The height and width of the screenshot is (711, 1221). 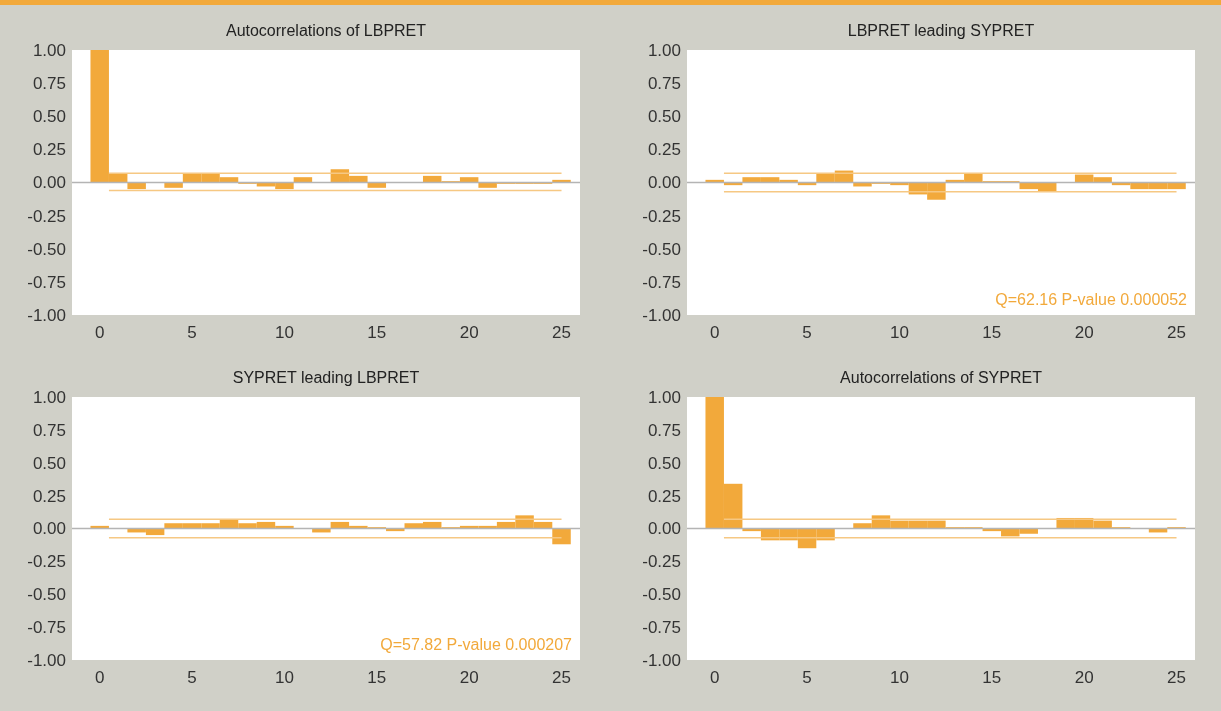 What do you see at coordinates (1091, 299) in the screenshot?
I see `annotation: Q=62.16 P-value 0.000052` at bounding box center [1091, 299].